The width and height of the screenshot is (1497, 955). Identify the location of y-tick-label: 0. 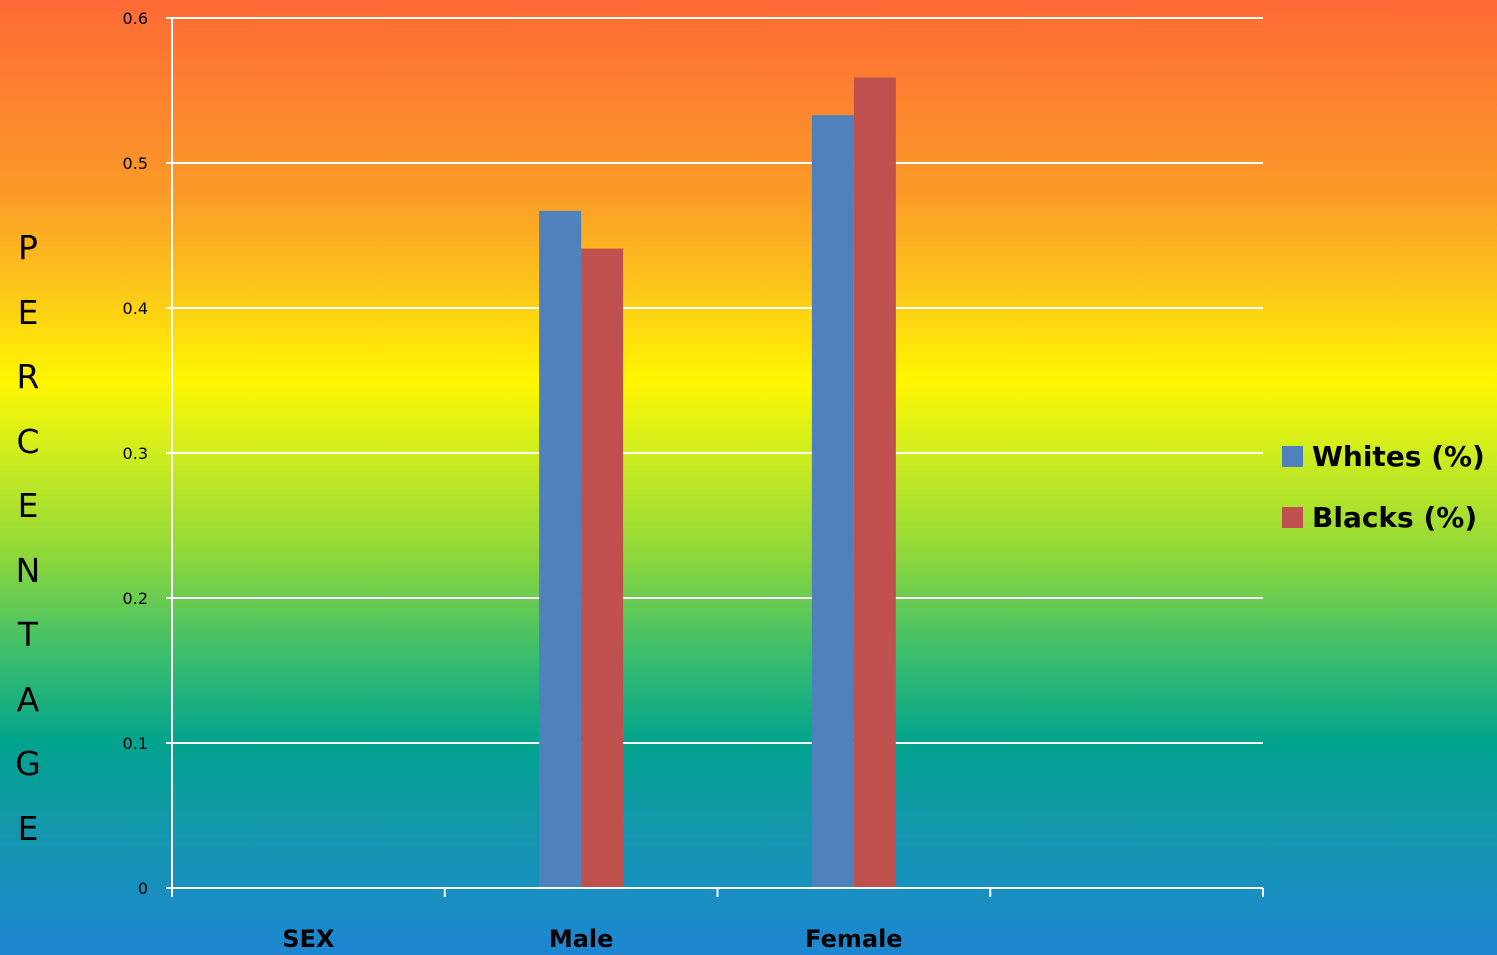
(143, 888).